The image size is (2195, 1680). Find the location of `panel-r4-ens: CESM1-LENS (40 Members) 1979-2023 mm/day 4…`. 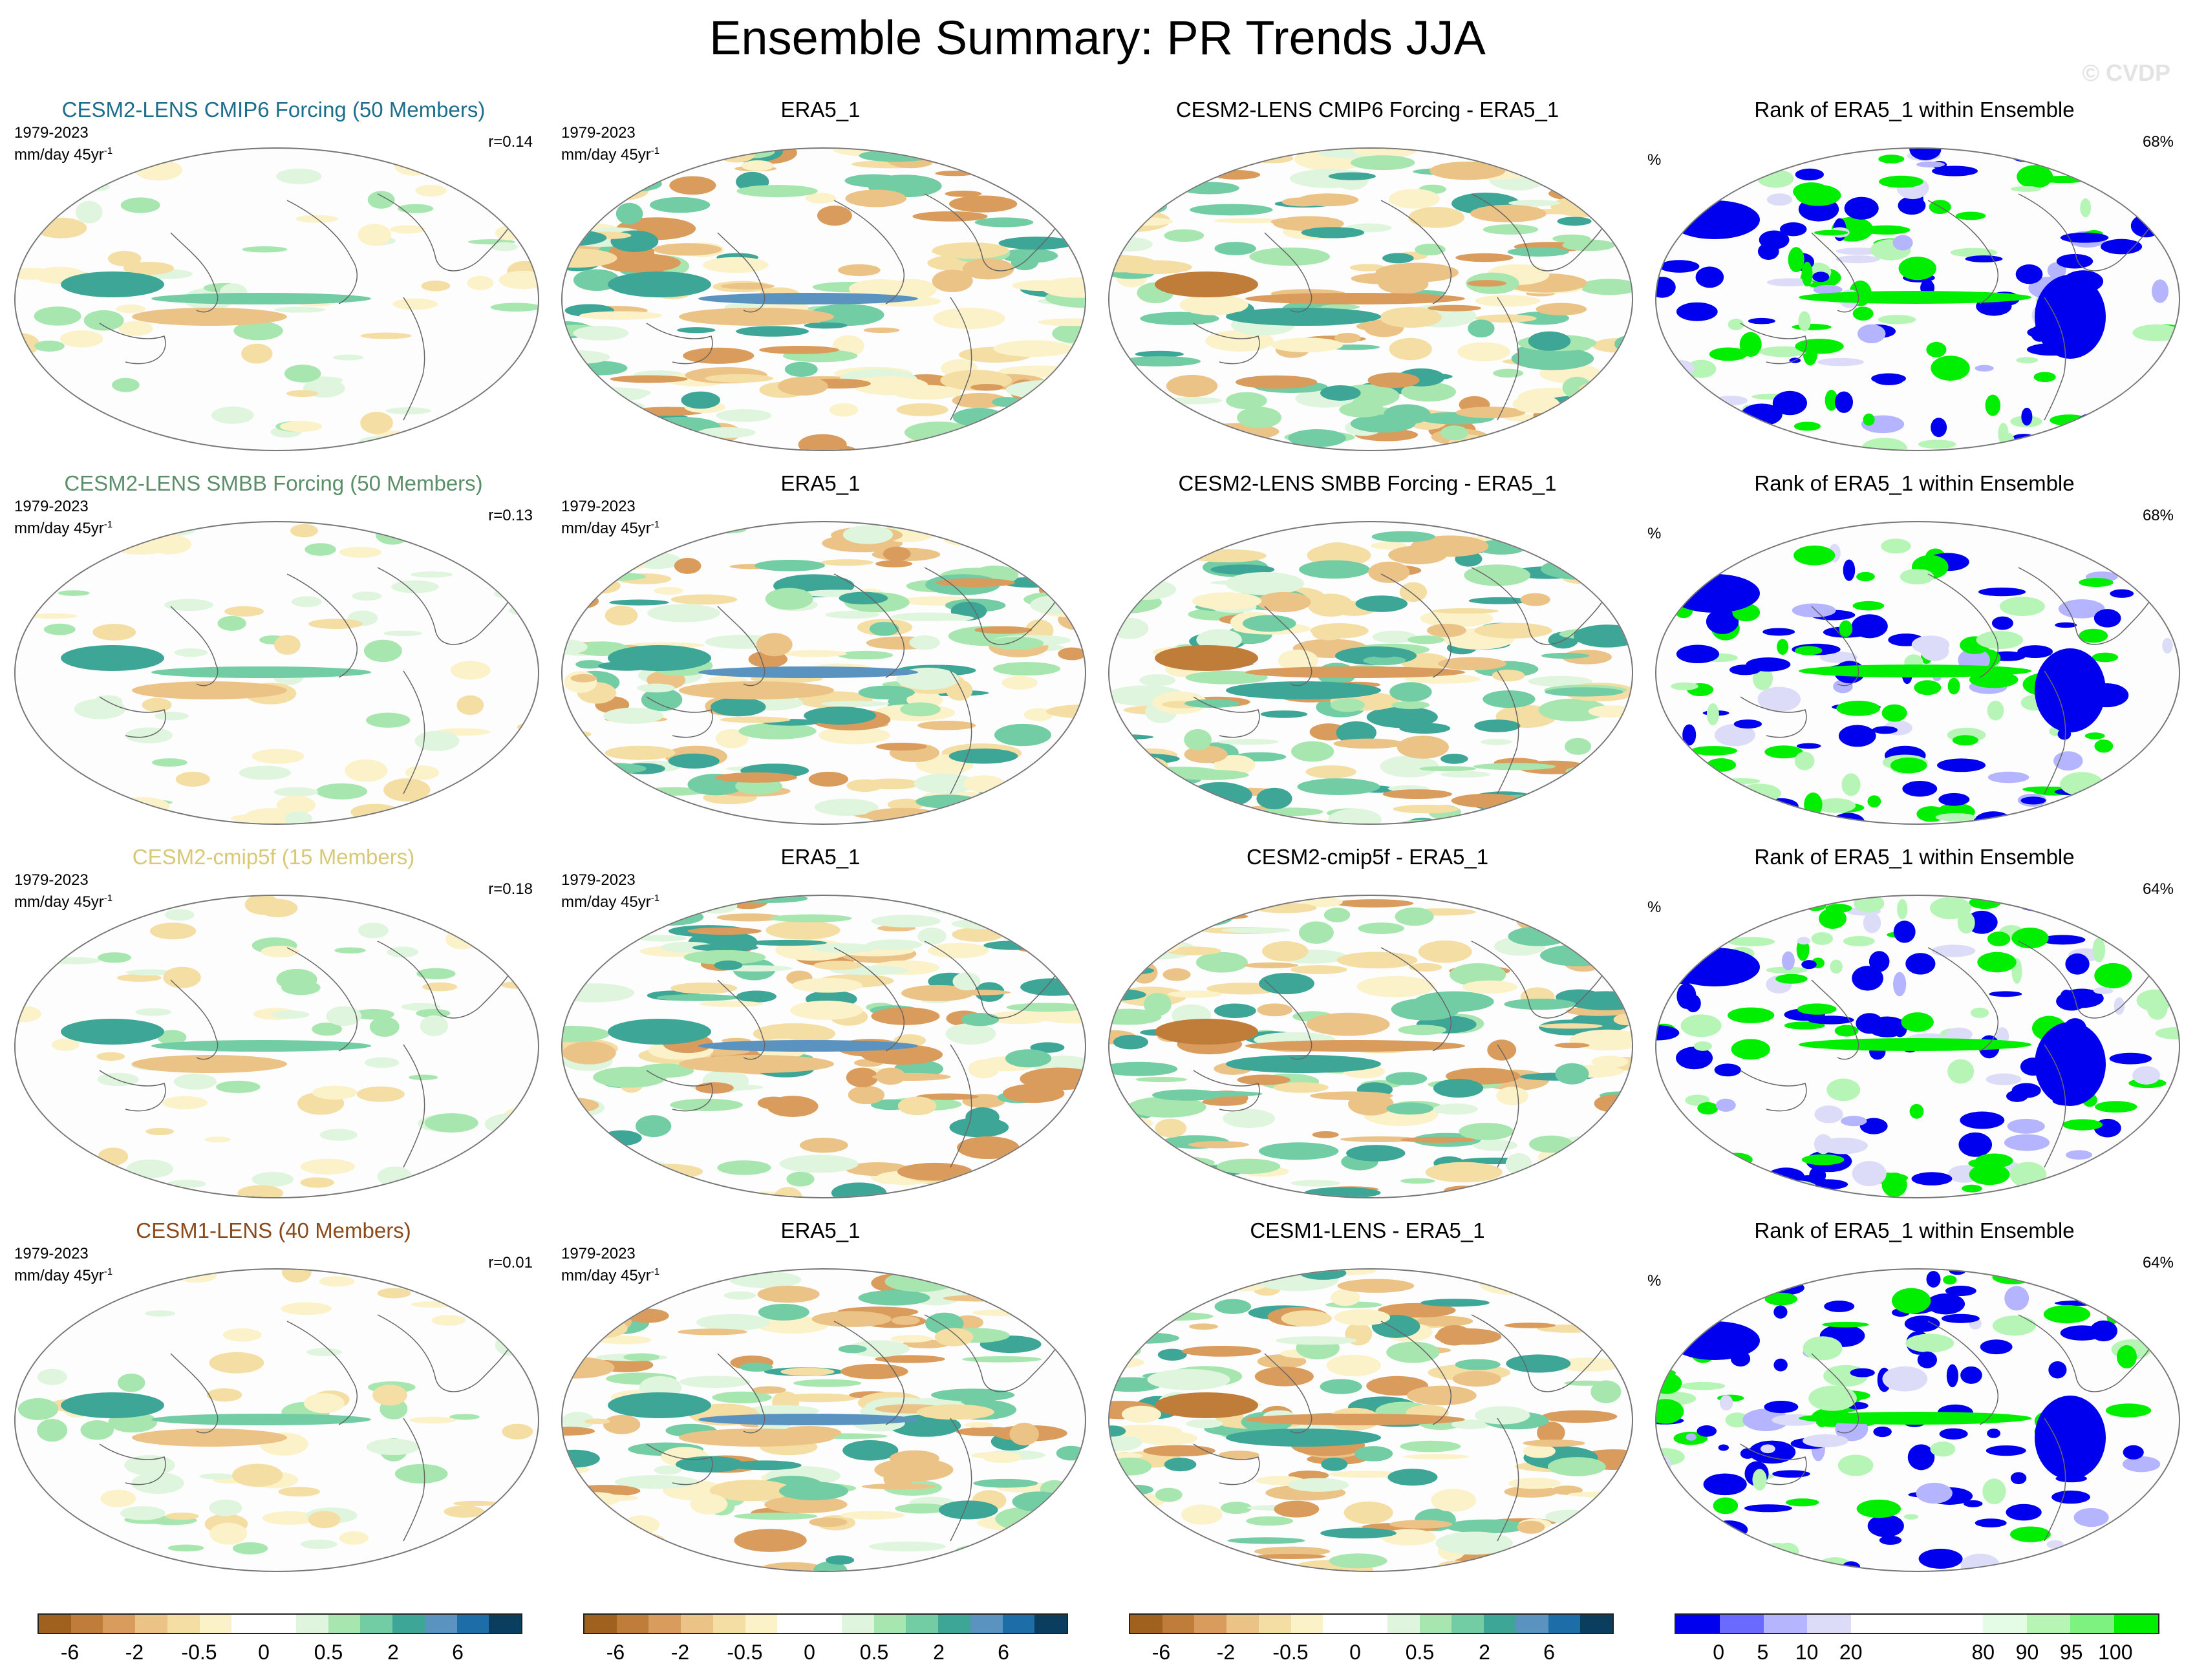

panel-r4-ens: CESM1-LENS (40 Members) 1979-2023 mm/day 4… is located at coordinates (273, 1399).